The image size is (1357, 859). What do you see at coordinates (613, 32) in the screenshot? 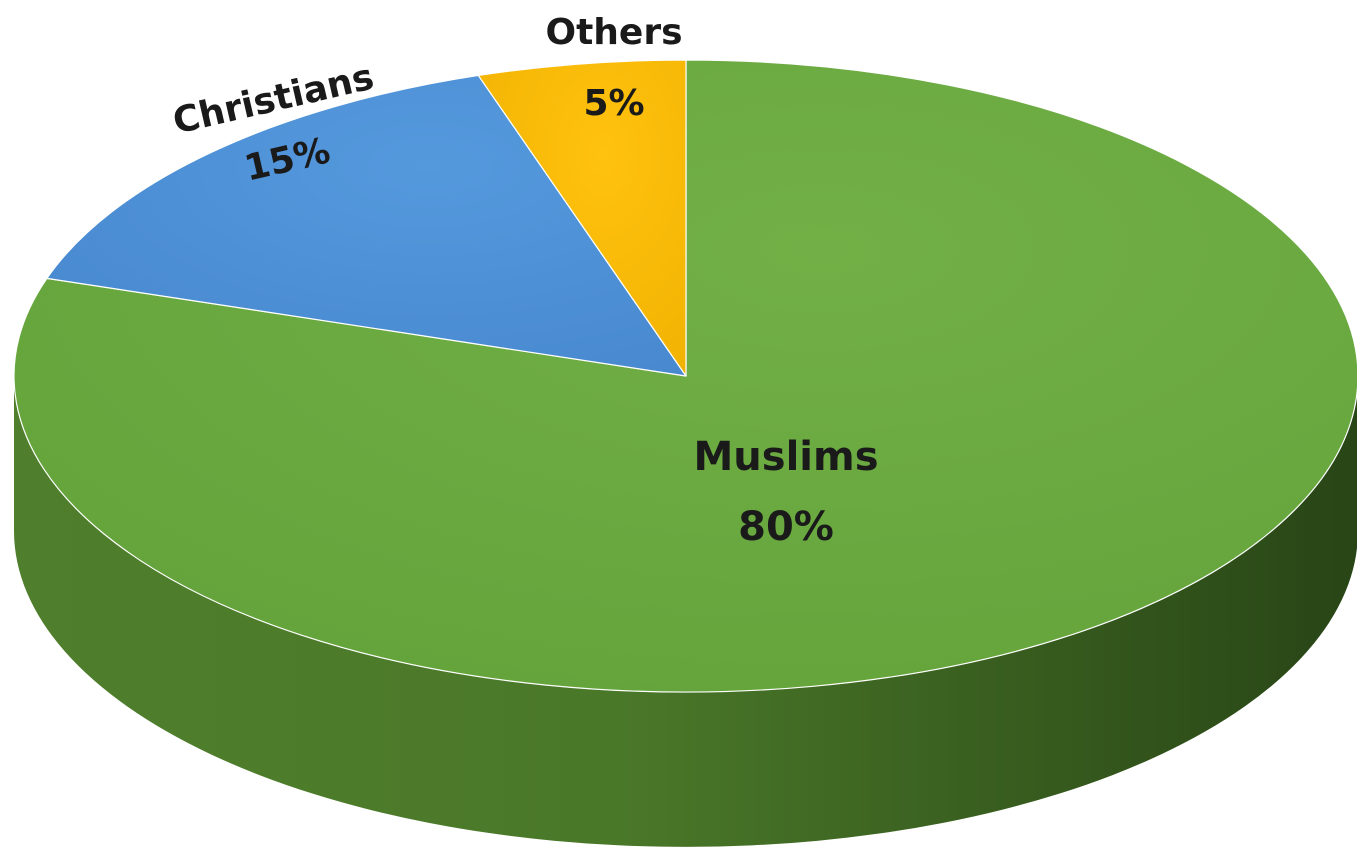
I see `slice-label-others: Others` at bounding box center [613, 32].